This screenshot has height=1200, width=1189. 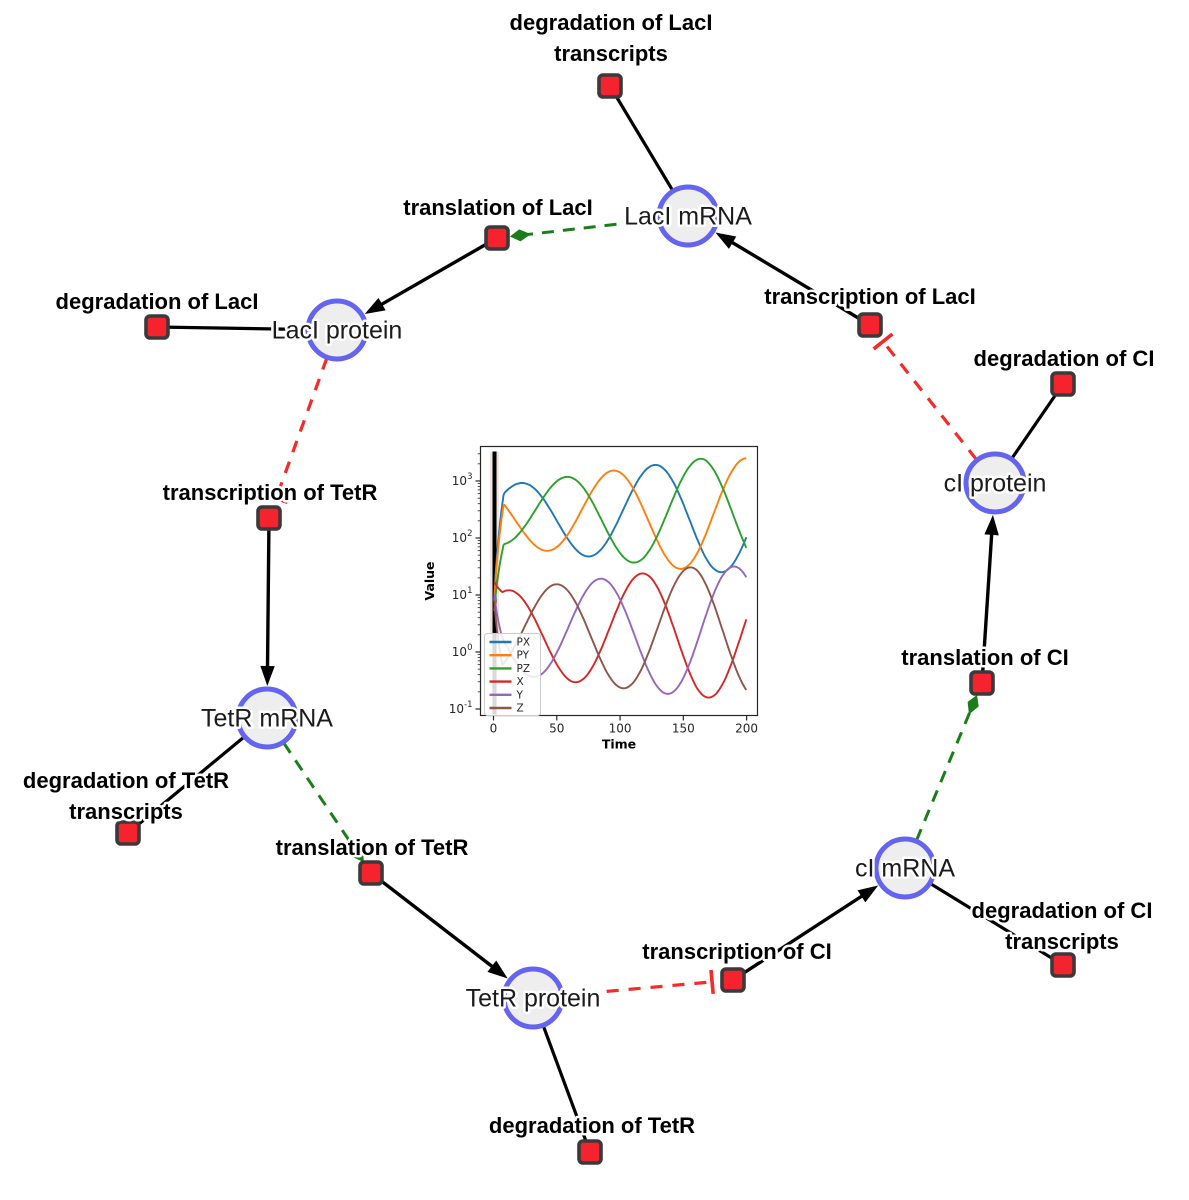 What do you see at coordinates (611, 22) in the screenshot?
I see `reaction-label-deg_lacI_tx: degradation of LacI` at bounding box center [611, 22].